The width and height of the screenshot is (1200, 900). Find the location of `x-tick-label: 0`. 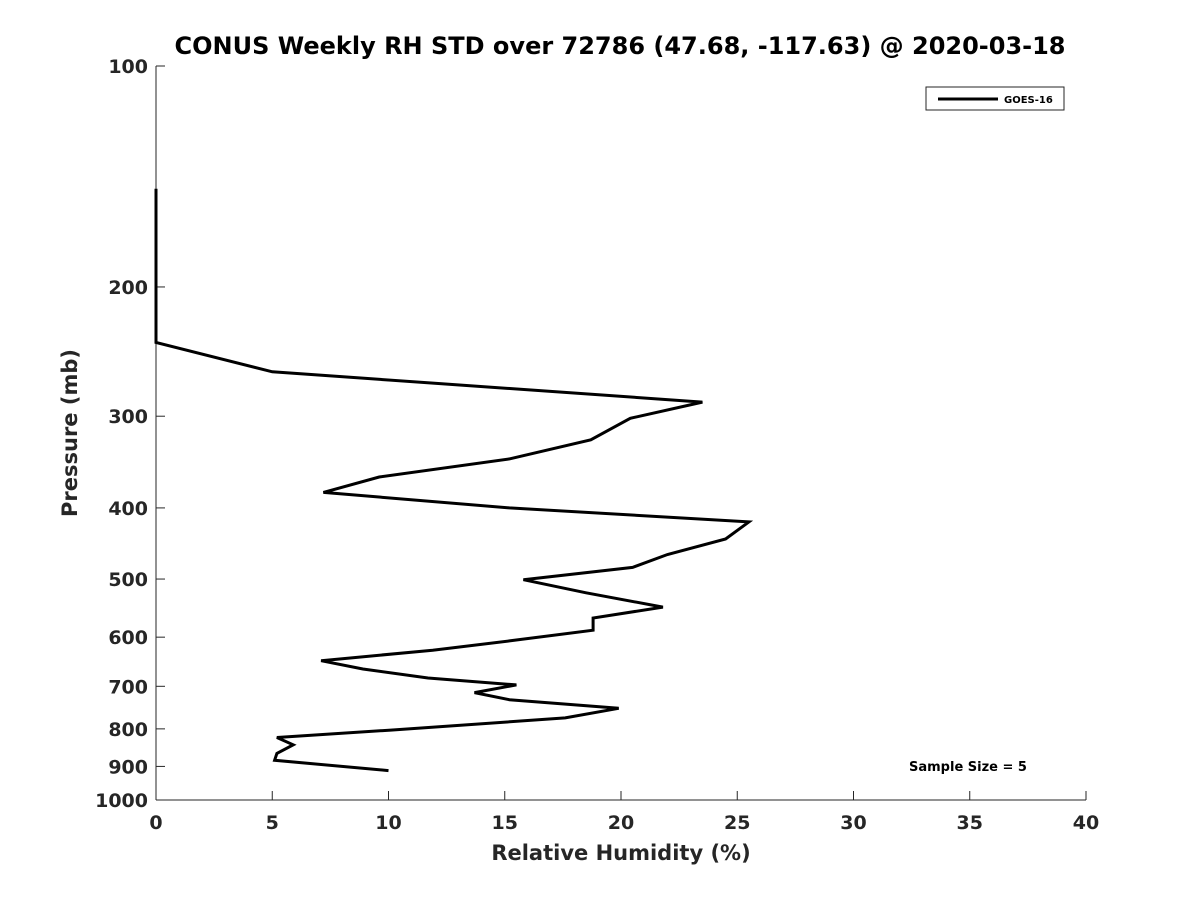

x-tick-label: 0 is located at coordinates (155, 823).